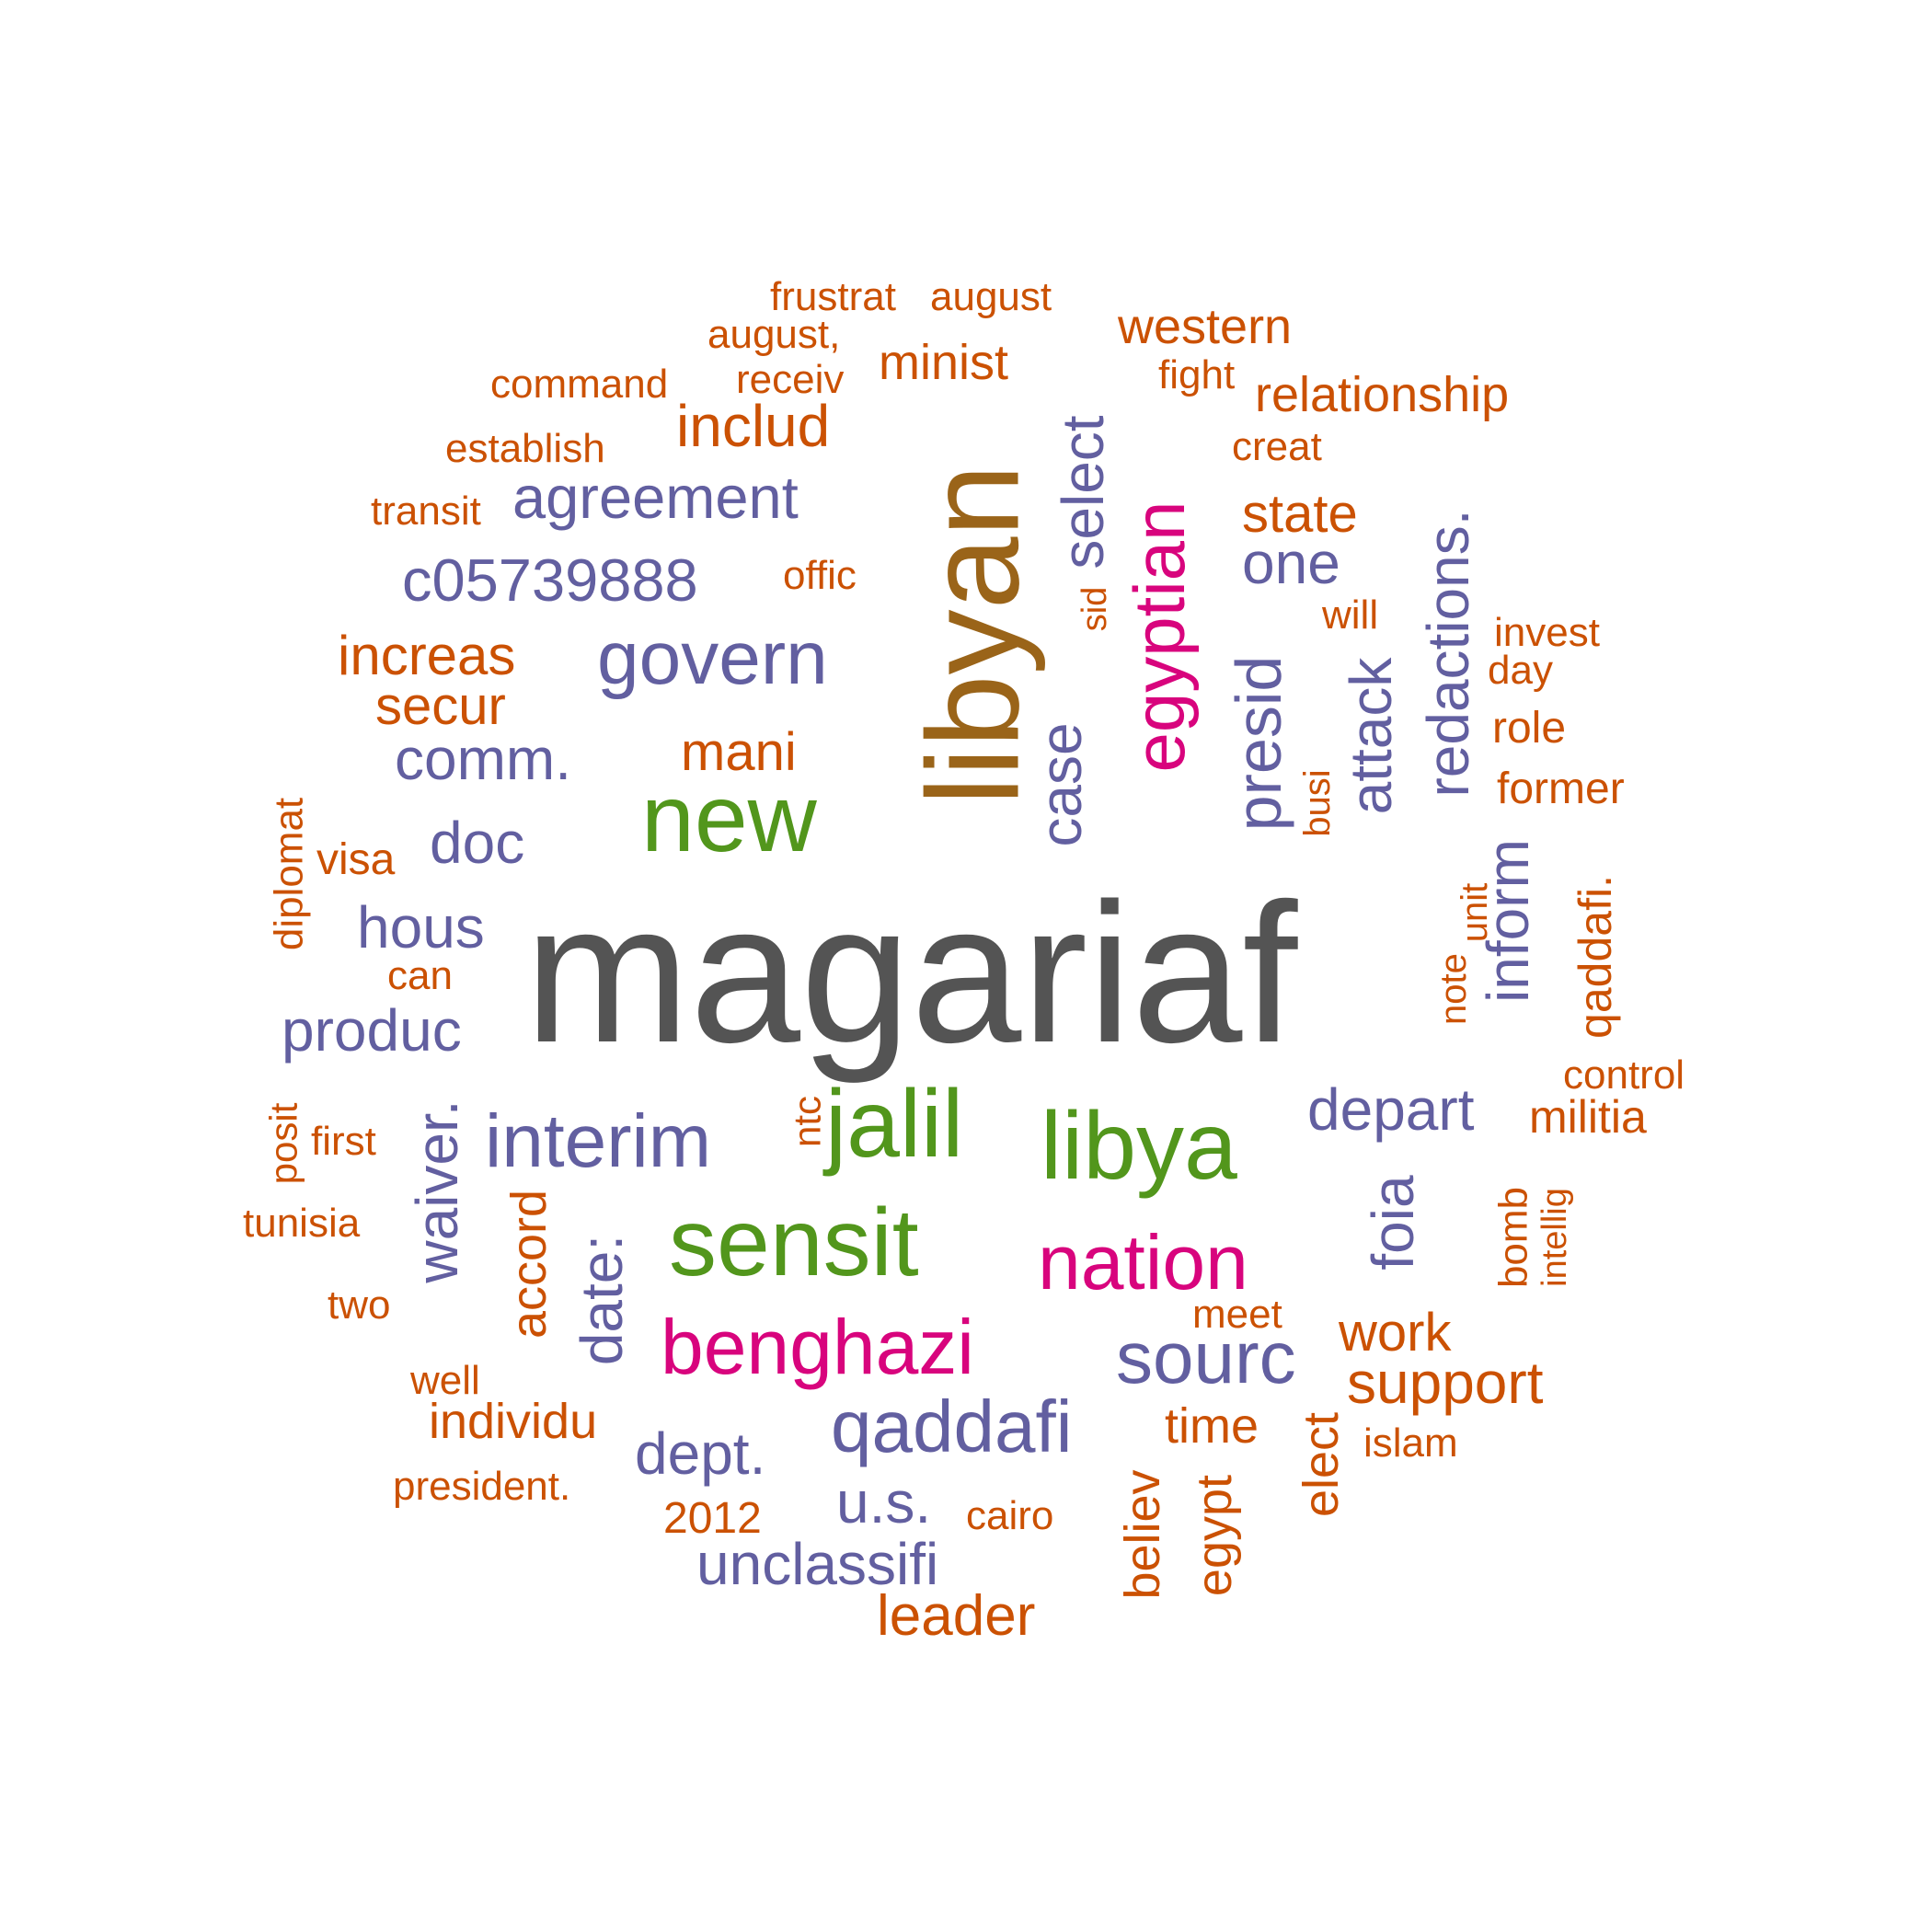  What do you see at coordinates (951, 1426) in the screenshot?
I see `word-qaddafi: qaddafi` at bounding box center [951, 1426].